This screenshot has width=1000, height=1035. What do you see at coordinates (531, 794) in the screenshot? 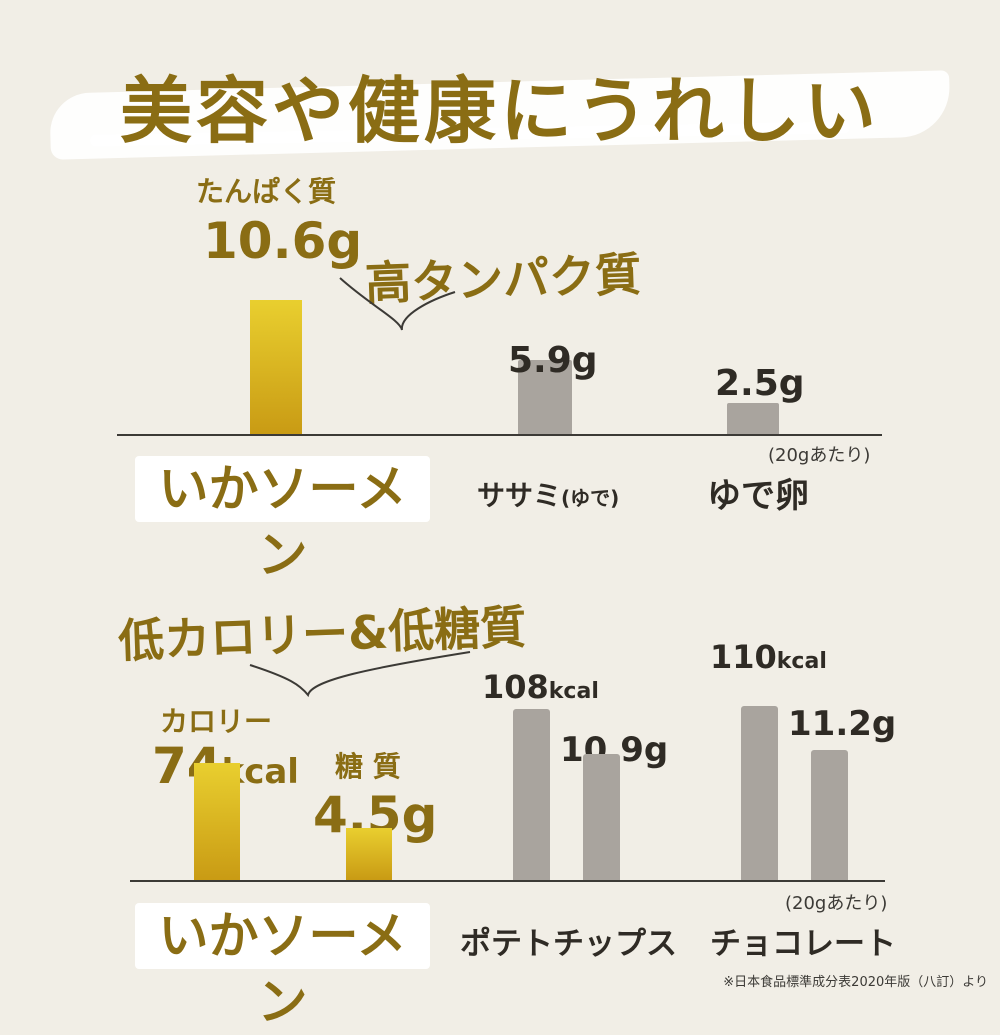
I see `bar-chips-calorie` at bounding box center [531, 794].